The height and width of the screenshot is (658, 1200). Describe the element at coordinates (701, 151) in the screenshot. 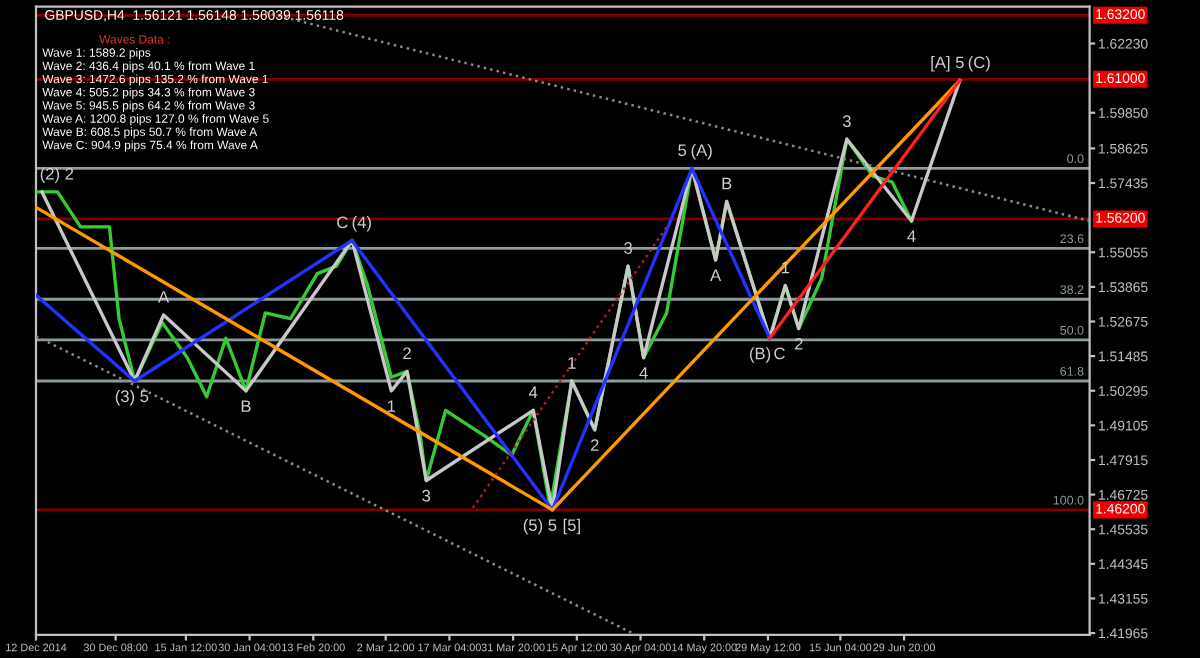

I see `annotation: (A)` at that location.